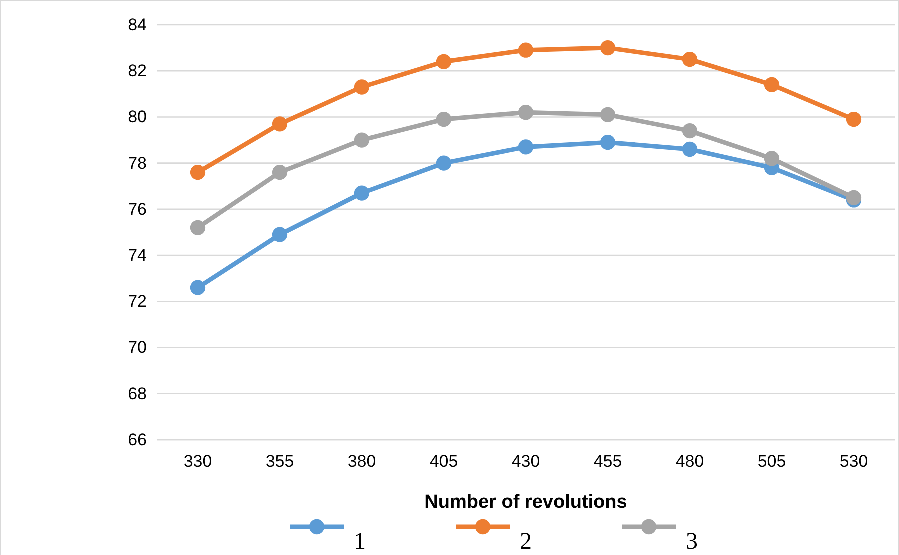  I want to click on x-tick-label: 480, so click(690, 462).